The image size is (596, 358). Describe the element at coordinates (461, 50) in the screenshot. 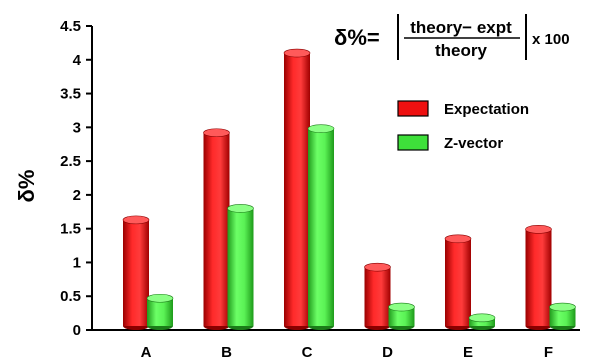

I see `formula-denominator: theory` at that location.